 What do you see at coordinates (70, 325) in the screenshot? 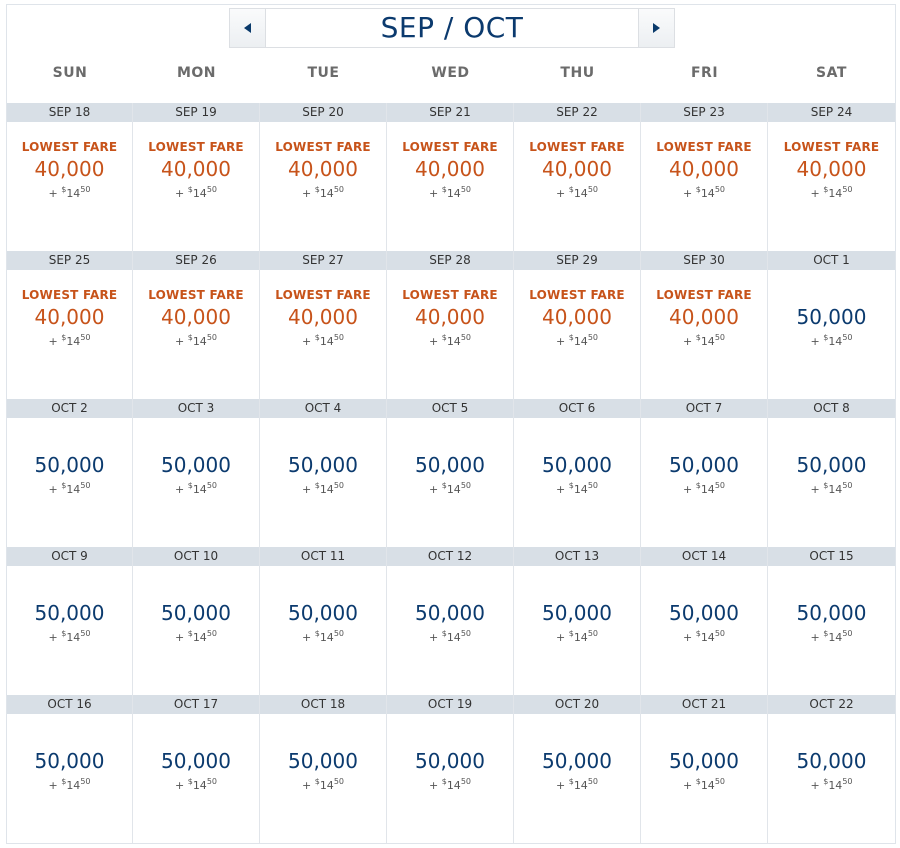
I see `day-cell: SEP 25 LOWEST FARE 40,000 + $1450` at bounding box center [70, 325].